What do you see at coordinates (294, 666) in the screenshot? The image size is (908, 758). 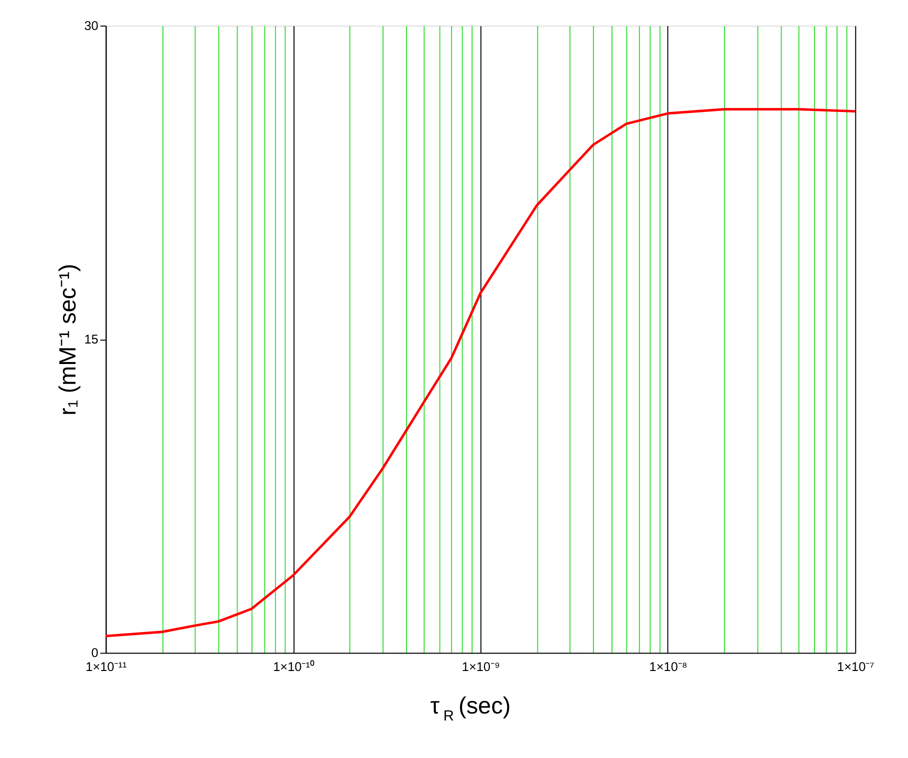 I see `x-tick-label: 1×10⁻¹⁰` at bounding box center [294, 666].